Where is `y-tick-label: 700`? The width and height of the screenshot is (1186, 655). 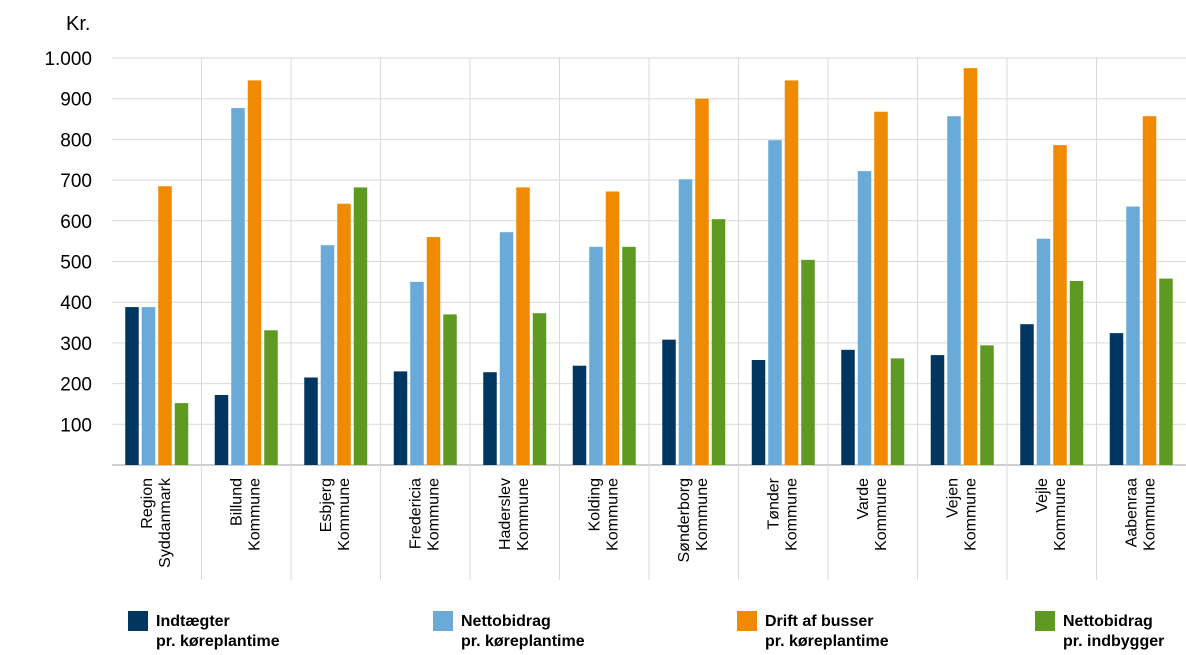
y-tick-label: 700 is located at coordinates (76, 181).